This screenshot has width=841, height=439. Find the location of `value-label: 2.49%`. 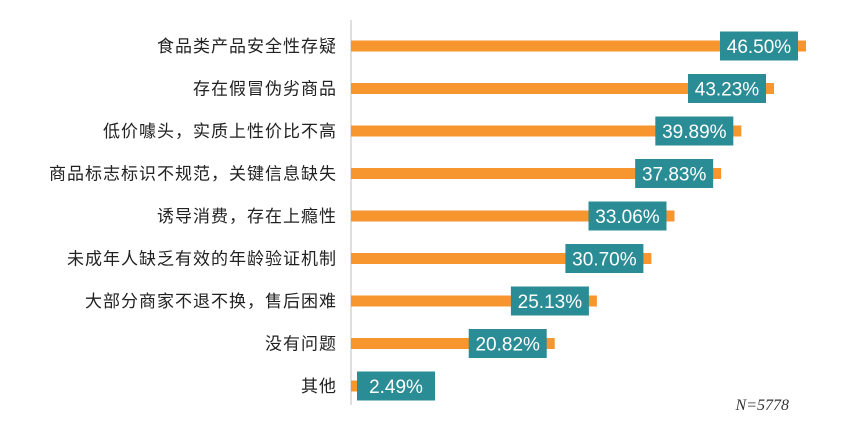

value-label: 2.49% is located at coordinates (396, 387).